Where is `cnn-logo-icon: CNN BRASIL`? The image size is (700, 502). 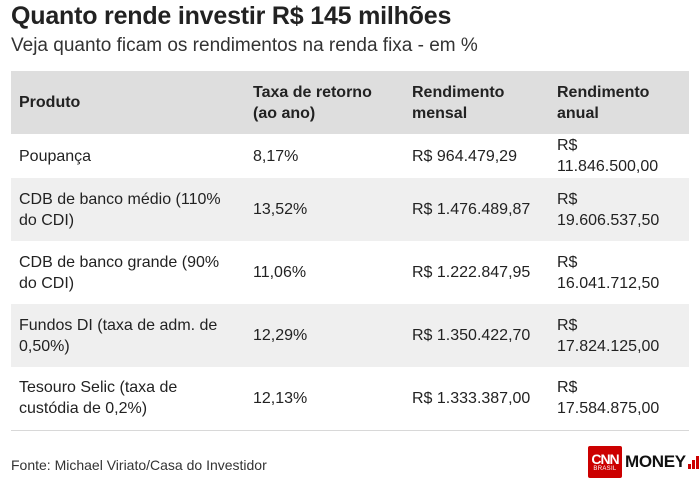
cnn-logo-icon: CNN BRASIL is located at coordinates (605, 462).